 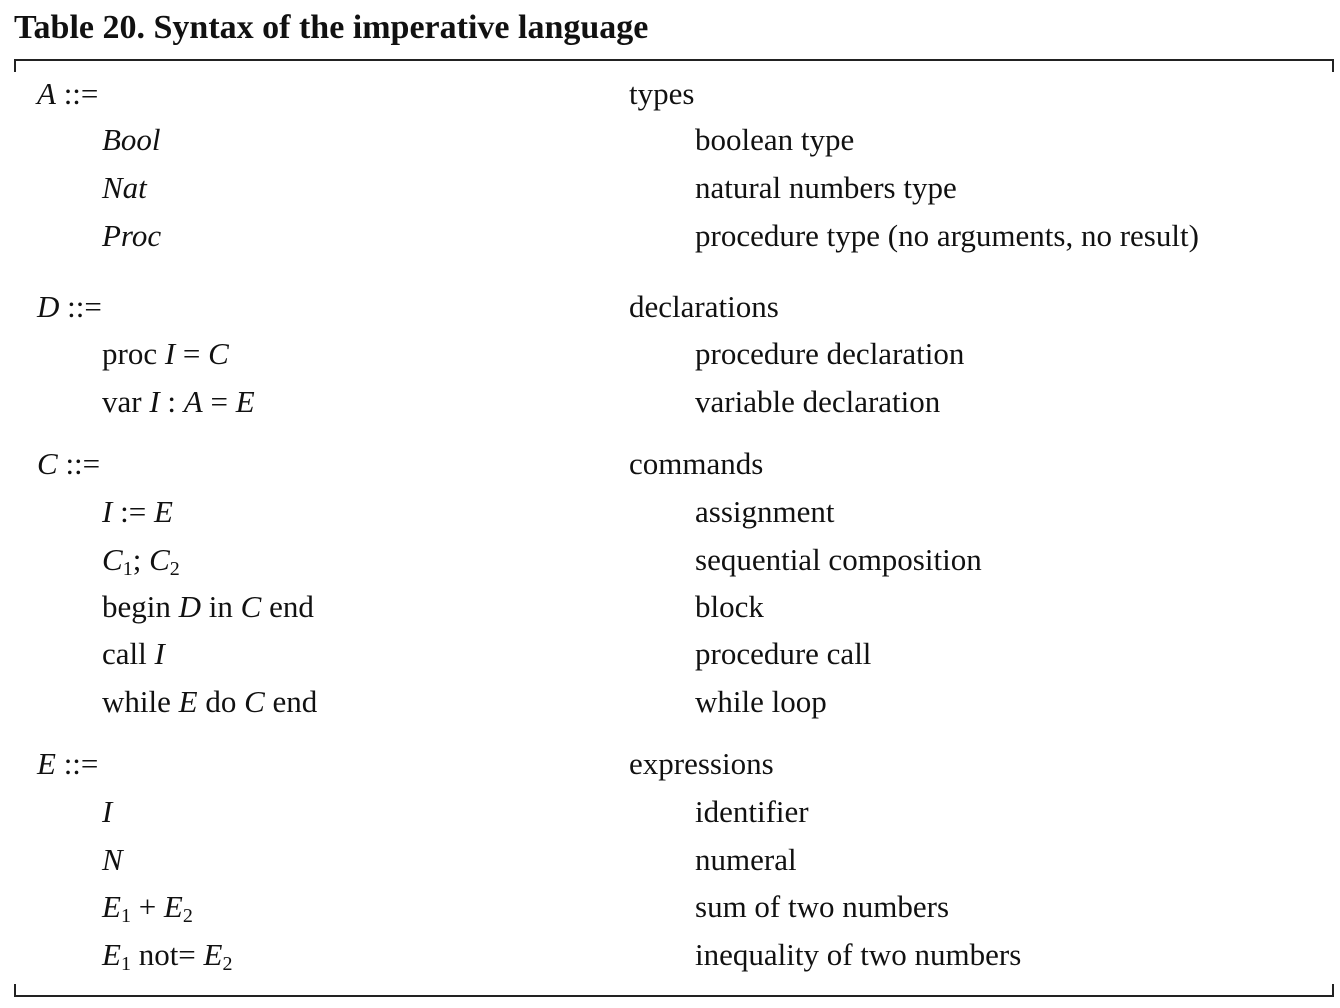 I want to click on category-types: types, so click(x=662, y=93).